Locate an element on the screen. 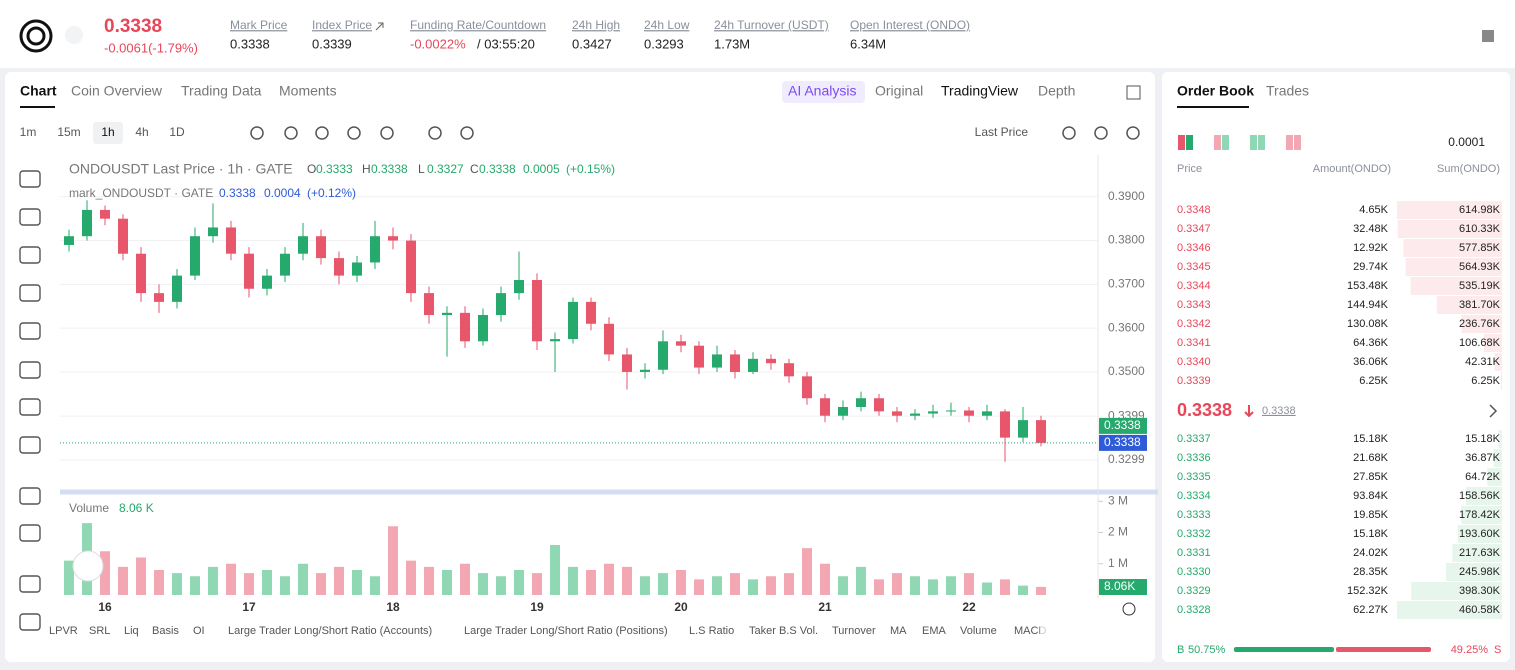 Image resolution: width=1515 pixels, height=670 pixels. indicator: OI is located at coordinates (199, 631).